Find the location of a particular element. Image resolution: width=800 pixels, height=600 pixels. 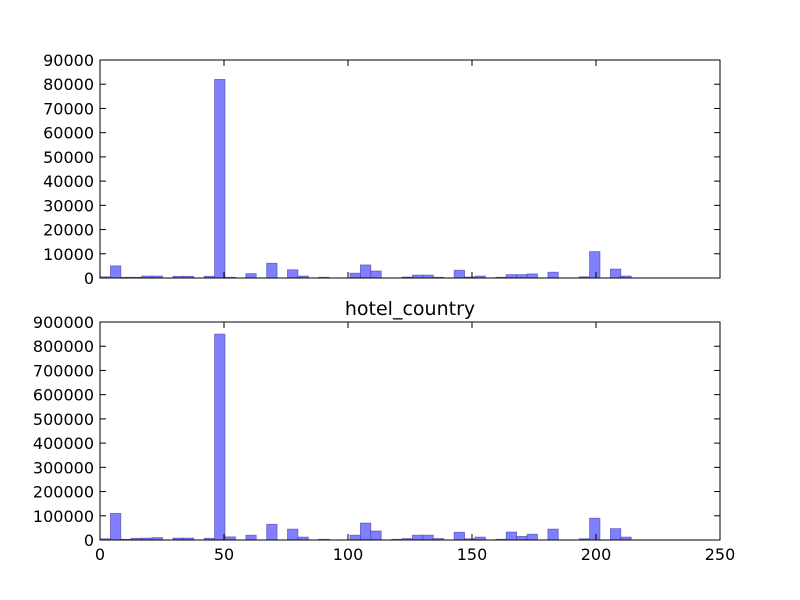

bottom-y-tick-label: 100000 is located at coordinates (63, 516).